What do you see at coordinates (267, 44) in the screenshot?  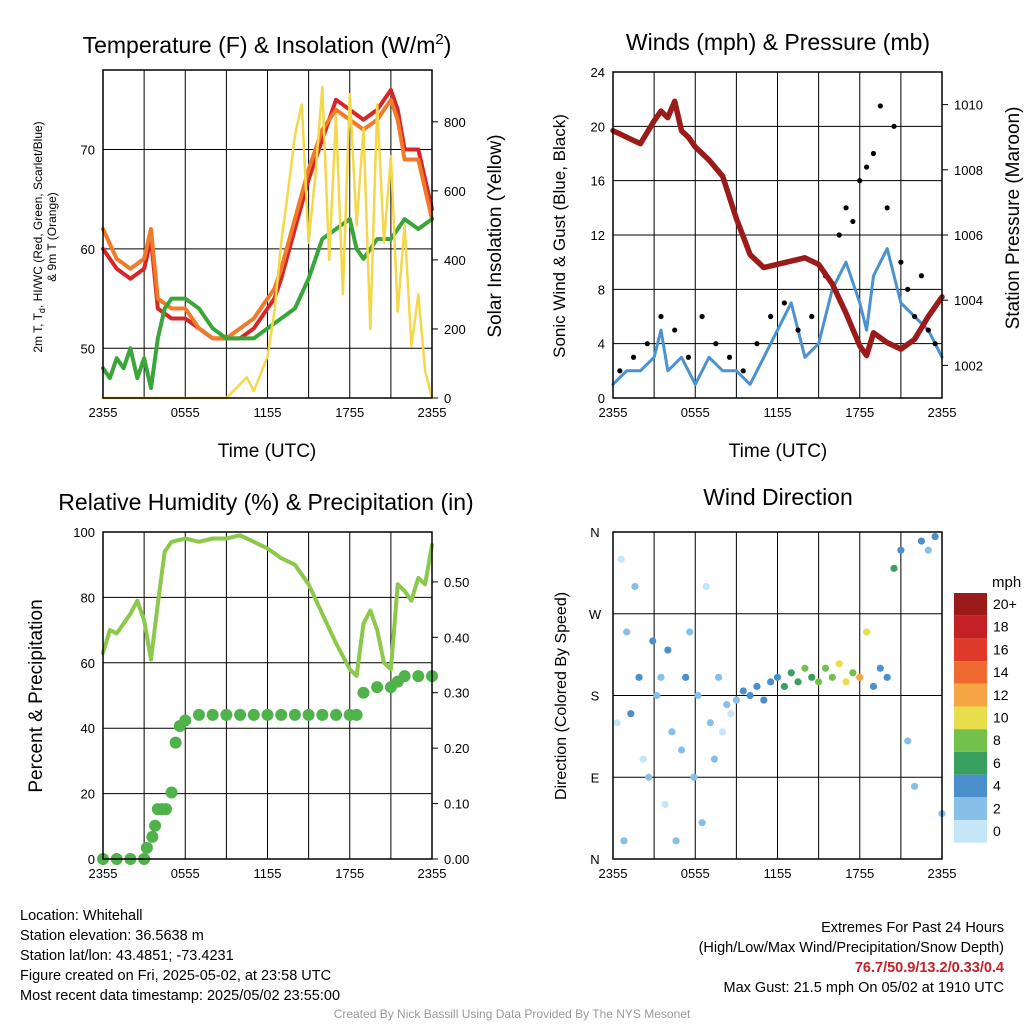 I see `temperature-title: Temperature (F) & Insolation (W/m2)` at bounding box center [267, 44].